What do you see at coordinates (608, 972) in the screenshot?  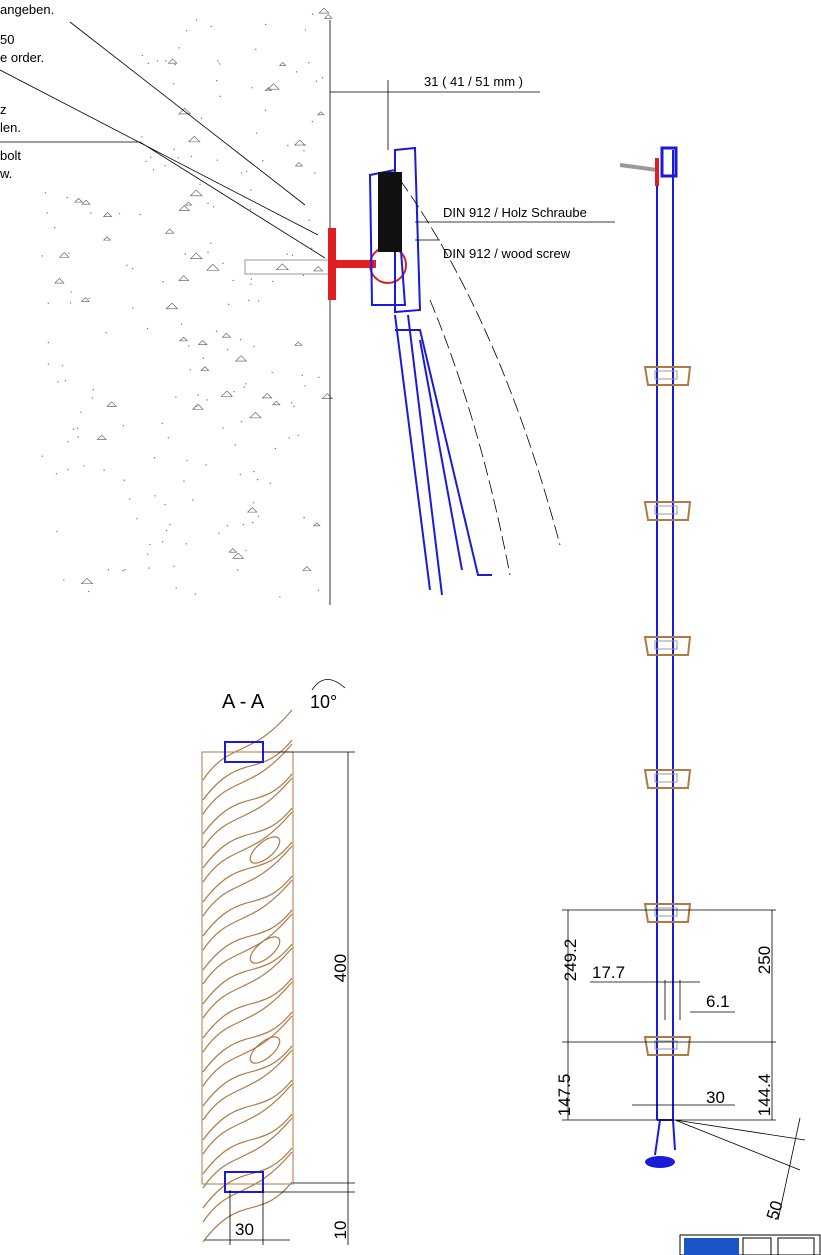 I see `dim: 17.7` at bounding box center [608, 972].